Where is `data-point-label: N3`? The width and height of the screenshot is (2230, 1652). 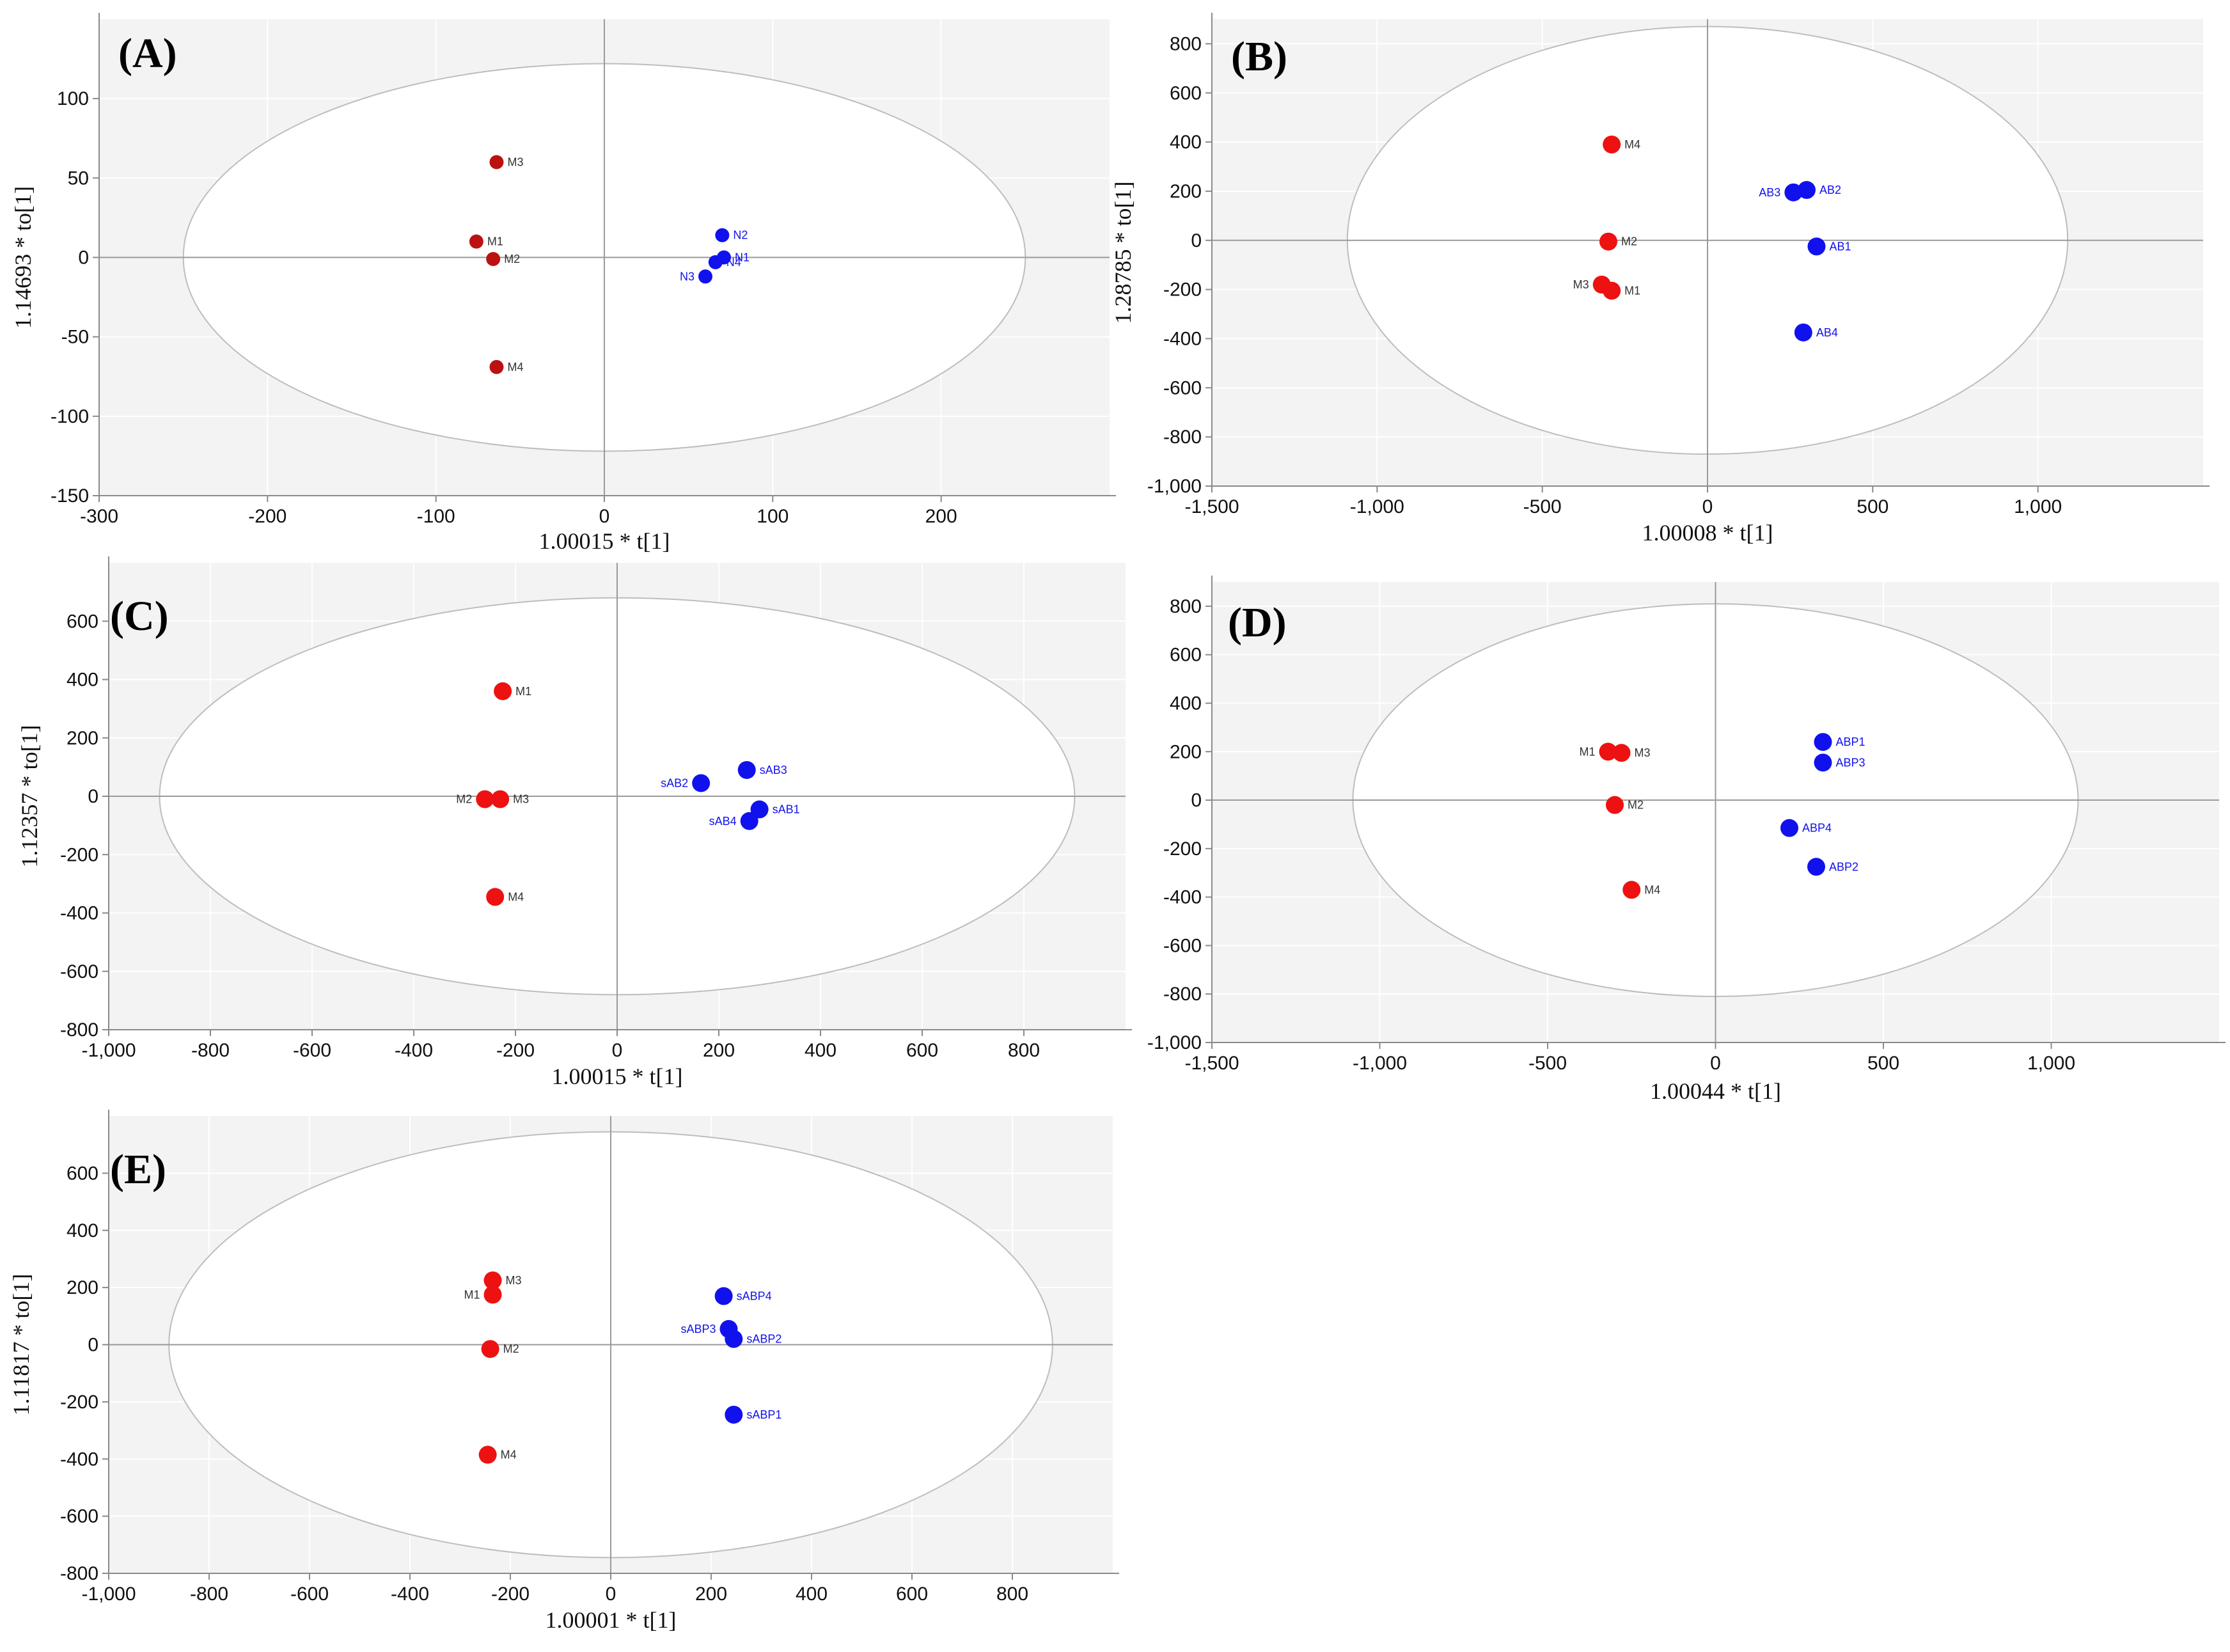 data-point-label: N3 is located at coordinates (687, 276).